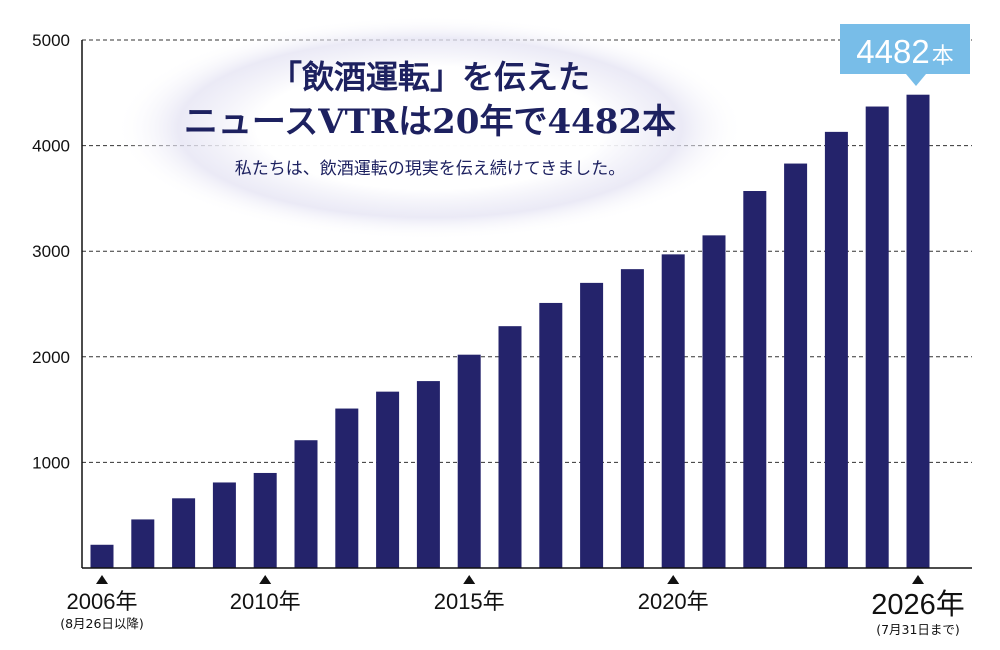 The height and width of the screenshot is (650, 1000). Describe the element at coordinates (592, 425) in the screenshot. I see `bar-2018年` at that location.